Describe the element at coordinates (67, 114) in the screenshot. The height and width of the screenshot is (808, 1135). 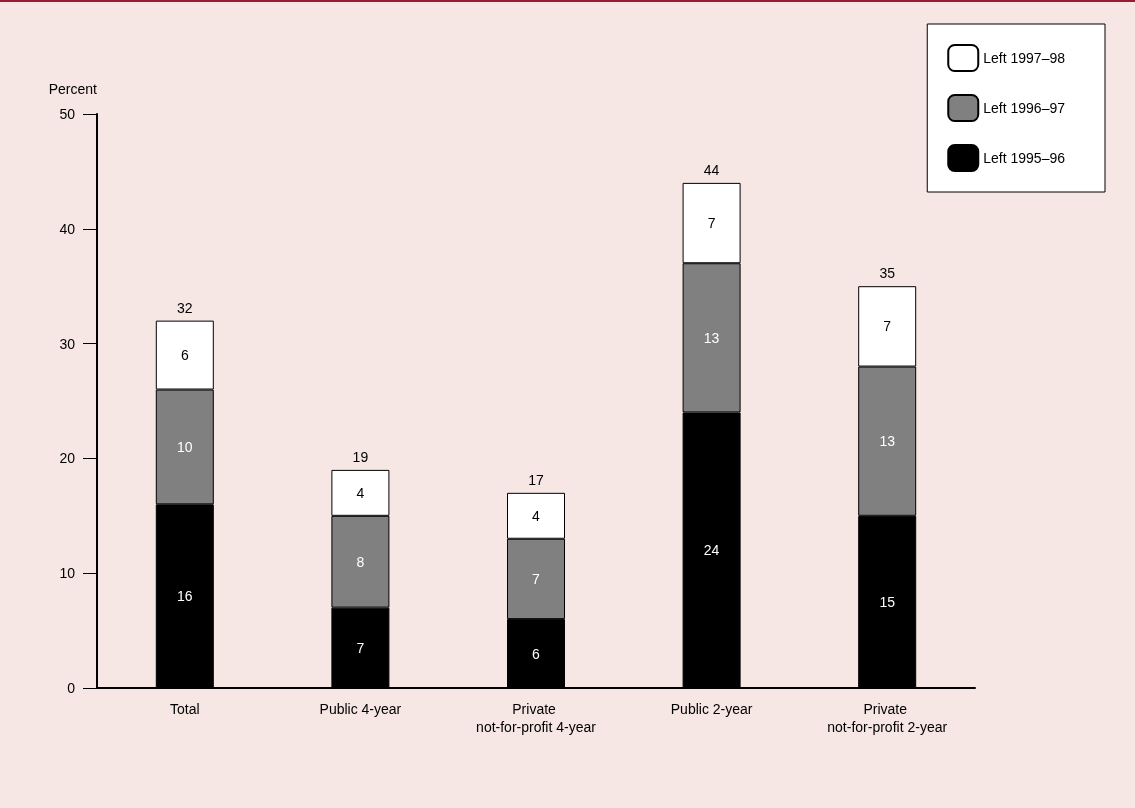
I see `y-tick-label: 50` at that location.